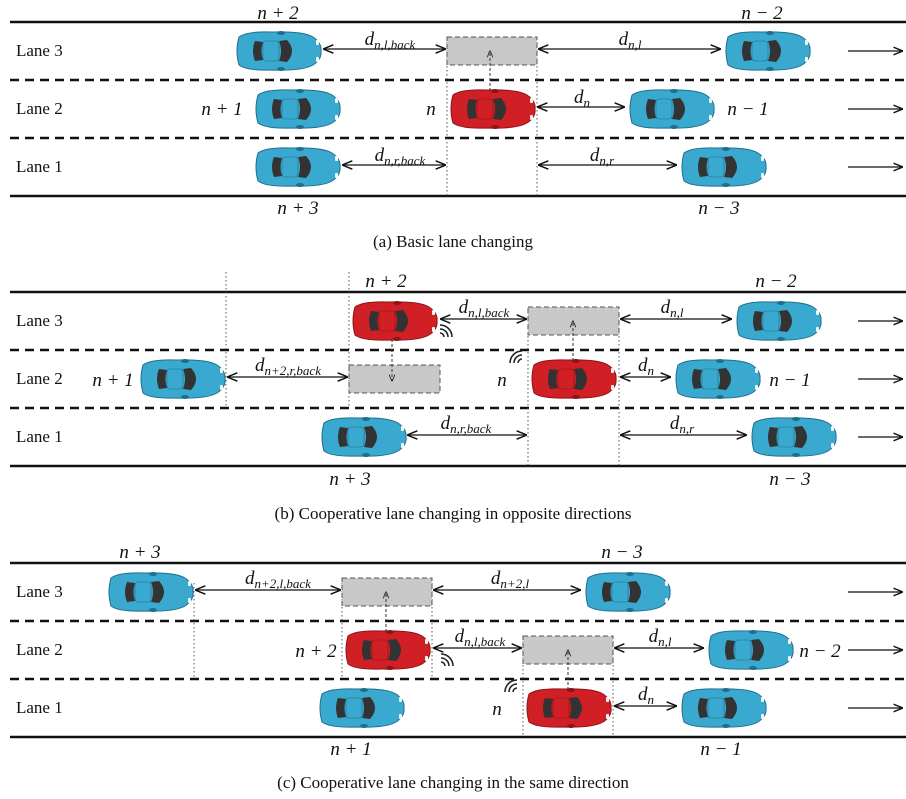 This screenshot has width=906, height=799. Describe the element at coordinates (453, 241) in the screenshot. I see `caption-a: (a) Basic lane changing` at that location.